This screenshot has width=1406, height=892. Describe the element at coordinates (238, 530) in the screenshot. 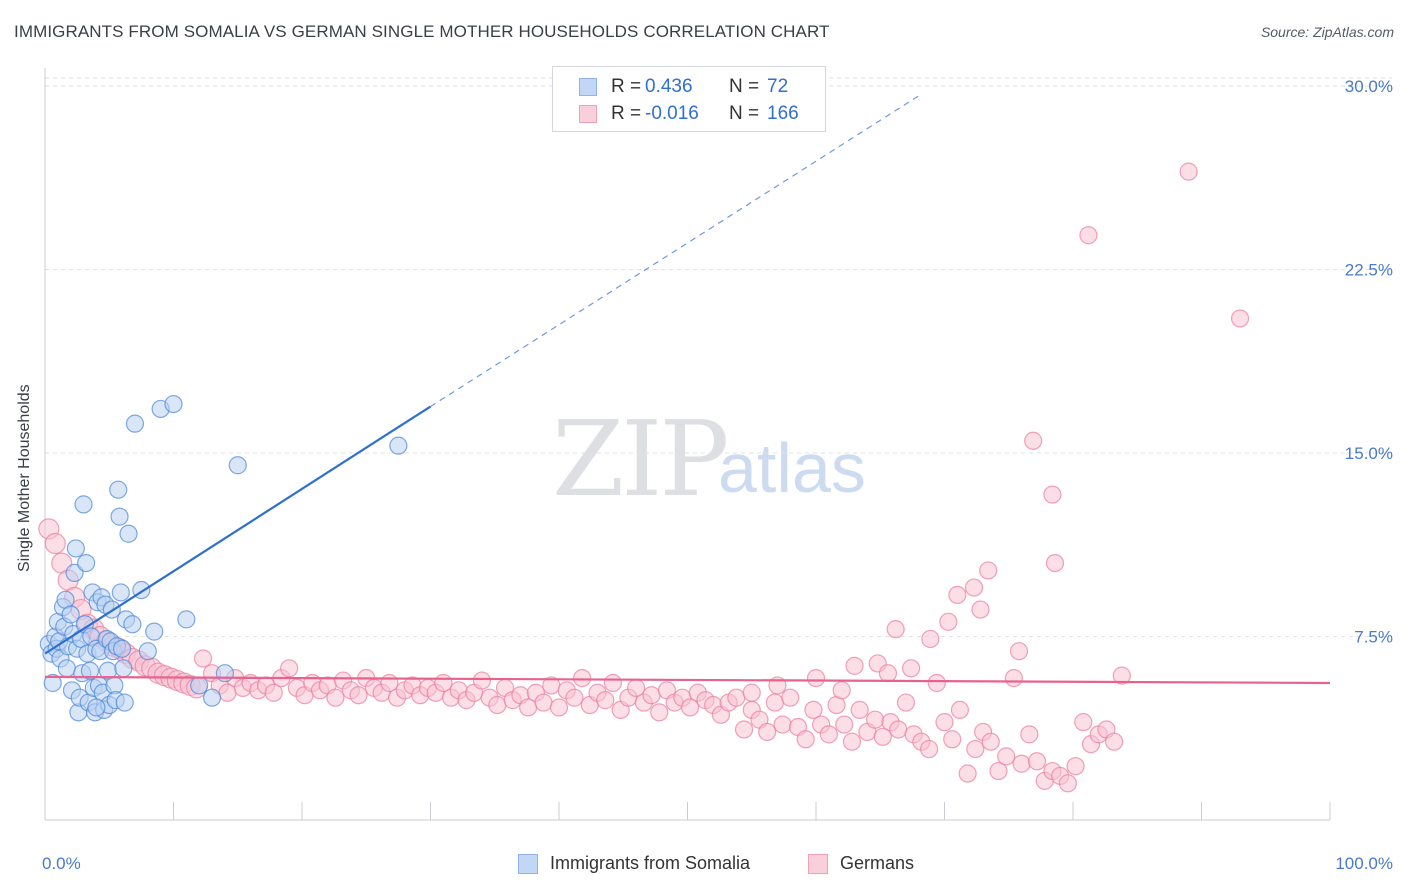

I see `trend-line-somalia` at that location.